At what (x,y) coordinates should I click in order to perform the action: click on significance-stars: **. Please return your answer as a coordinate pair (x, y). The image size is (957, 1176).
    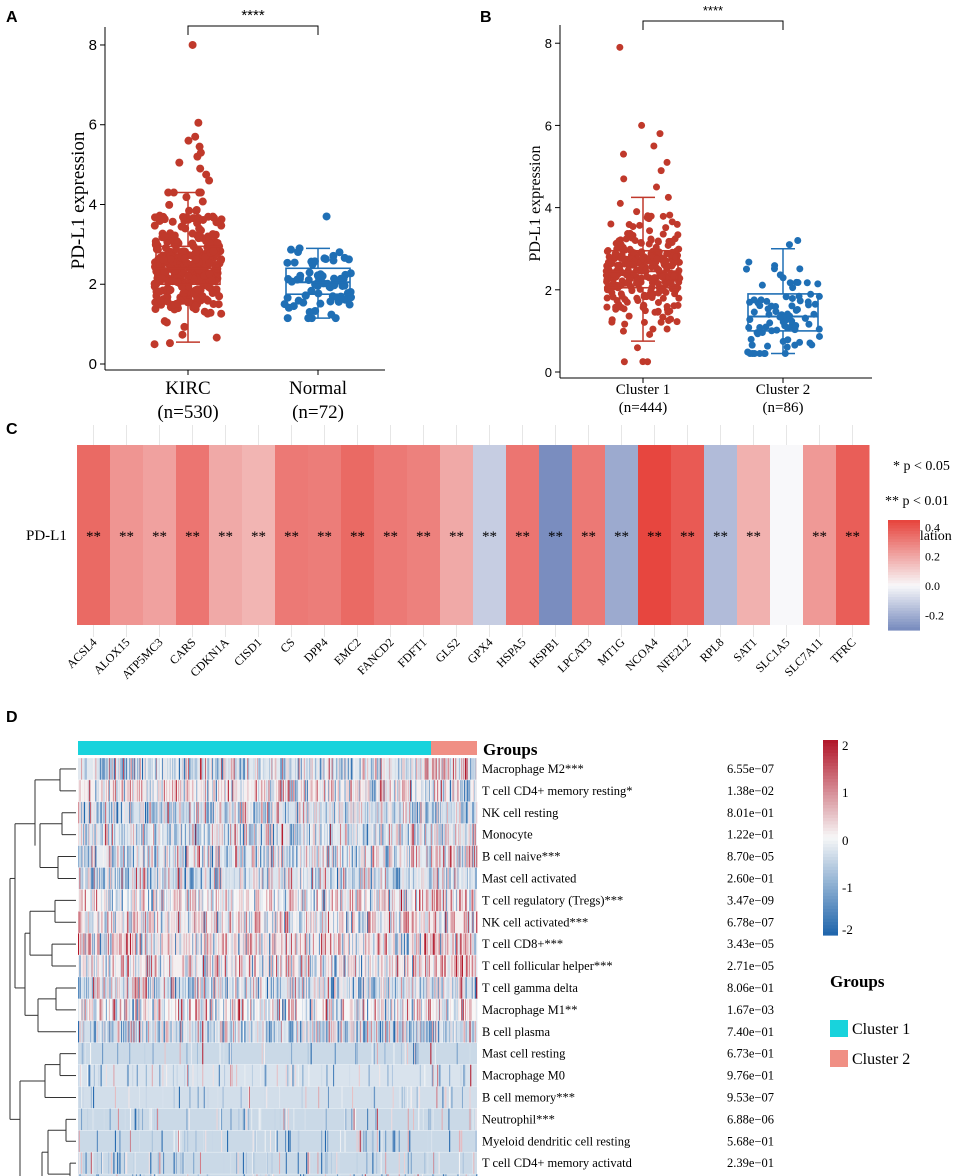
    Looking at the image, I should click on (555, 537).